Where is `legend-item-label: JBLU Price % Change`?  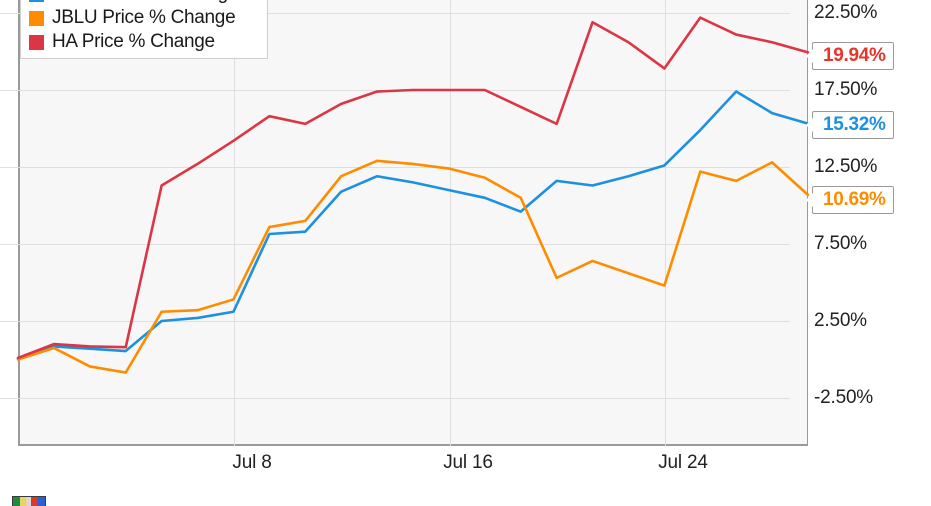 legend-item-label: JBLU Price % Change is located at coordinates (144, 17).